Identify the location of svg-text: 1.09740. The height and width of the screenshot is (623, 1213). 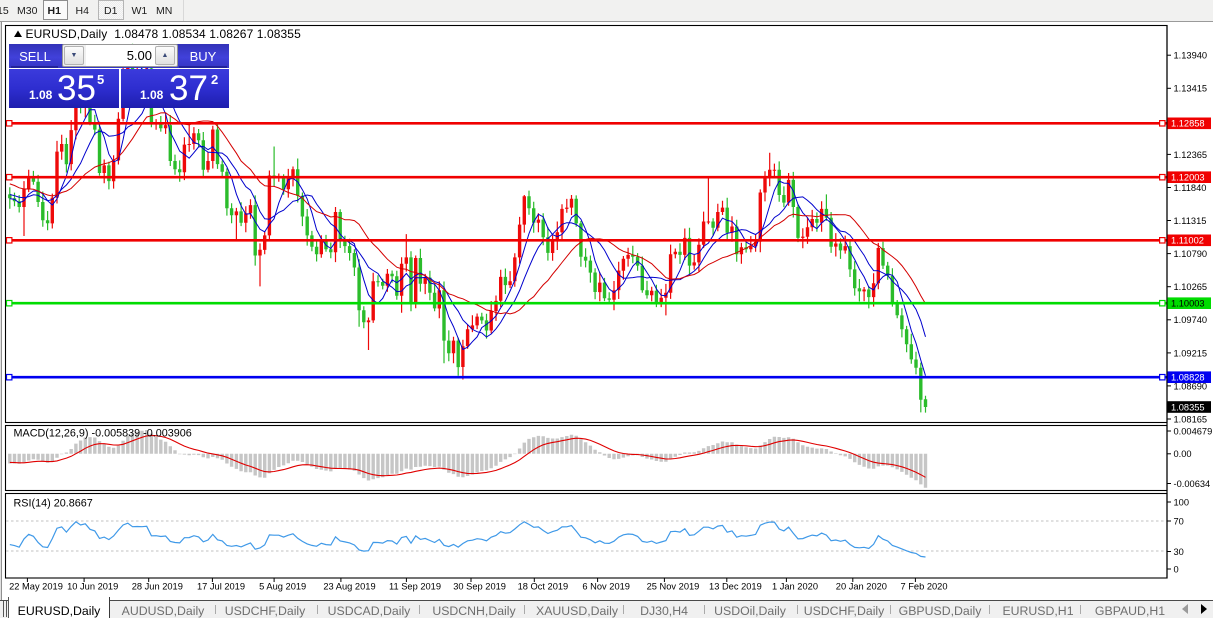
(1191, 320).